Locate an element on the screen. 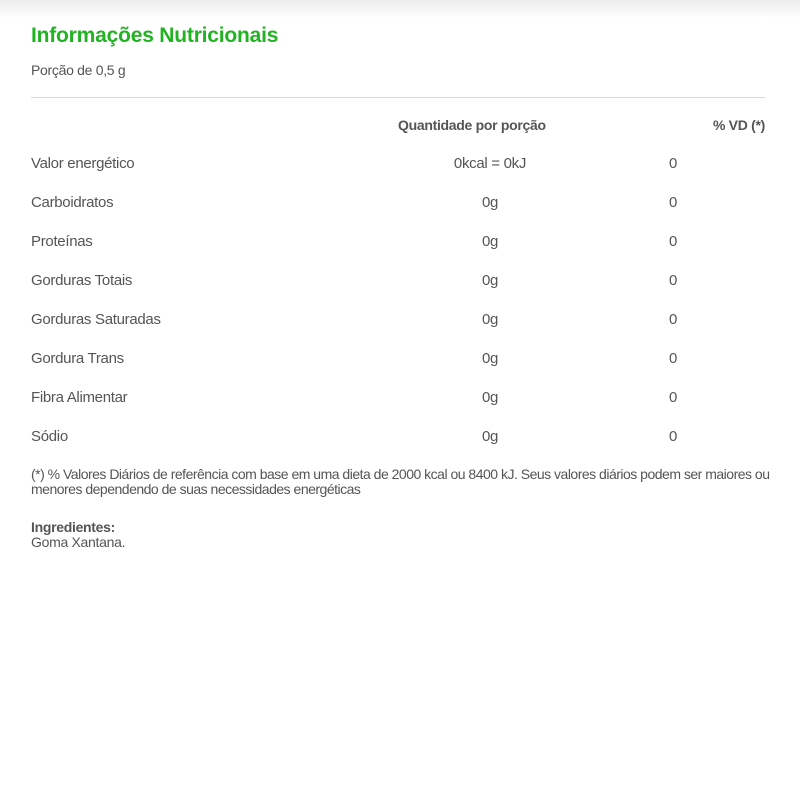 The image size is (800, 800). page-title: Informações Nutricionais is located at coordinates (155, 35).